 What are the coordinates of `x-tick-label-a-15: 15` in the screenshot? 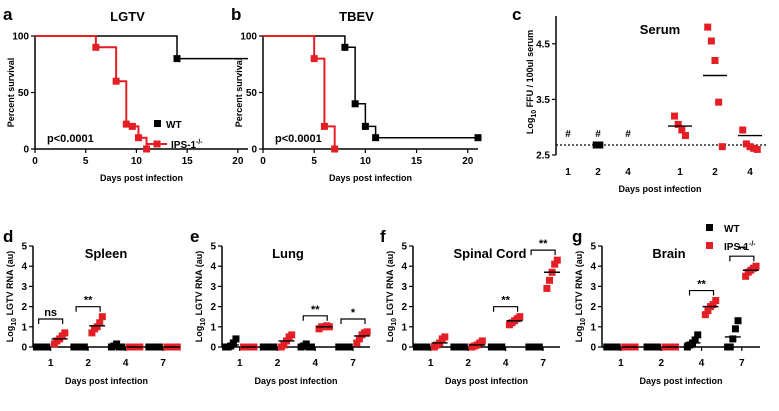 It's located at (188, 161).